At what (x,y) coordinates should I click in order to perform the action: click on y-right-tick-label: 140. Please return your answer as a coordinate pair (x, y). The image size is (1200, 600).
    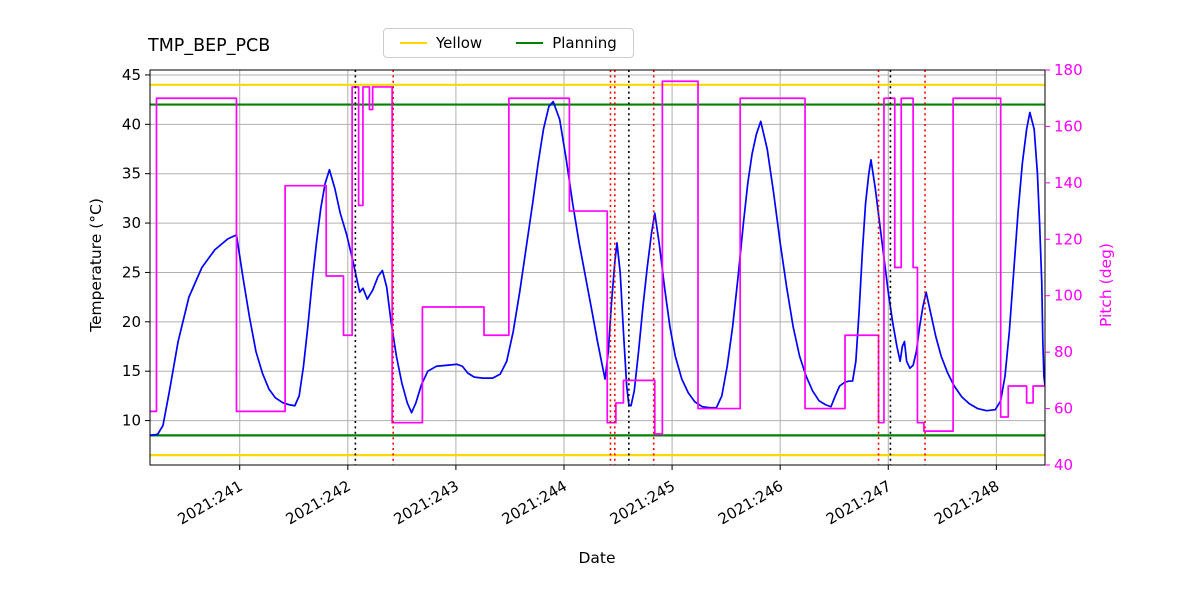
    Looking at the image, I should click on (1068, 183).